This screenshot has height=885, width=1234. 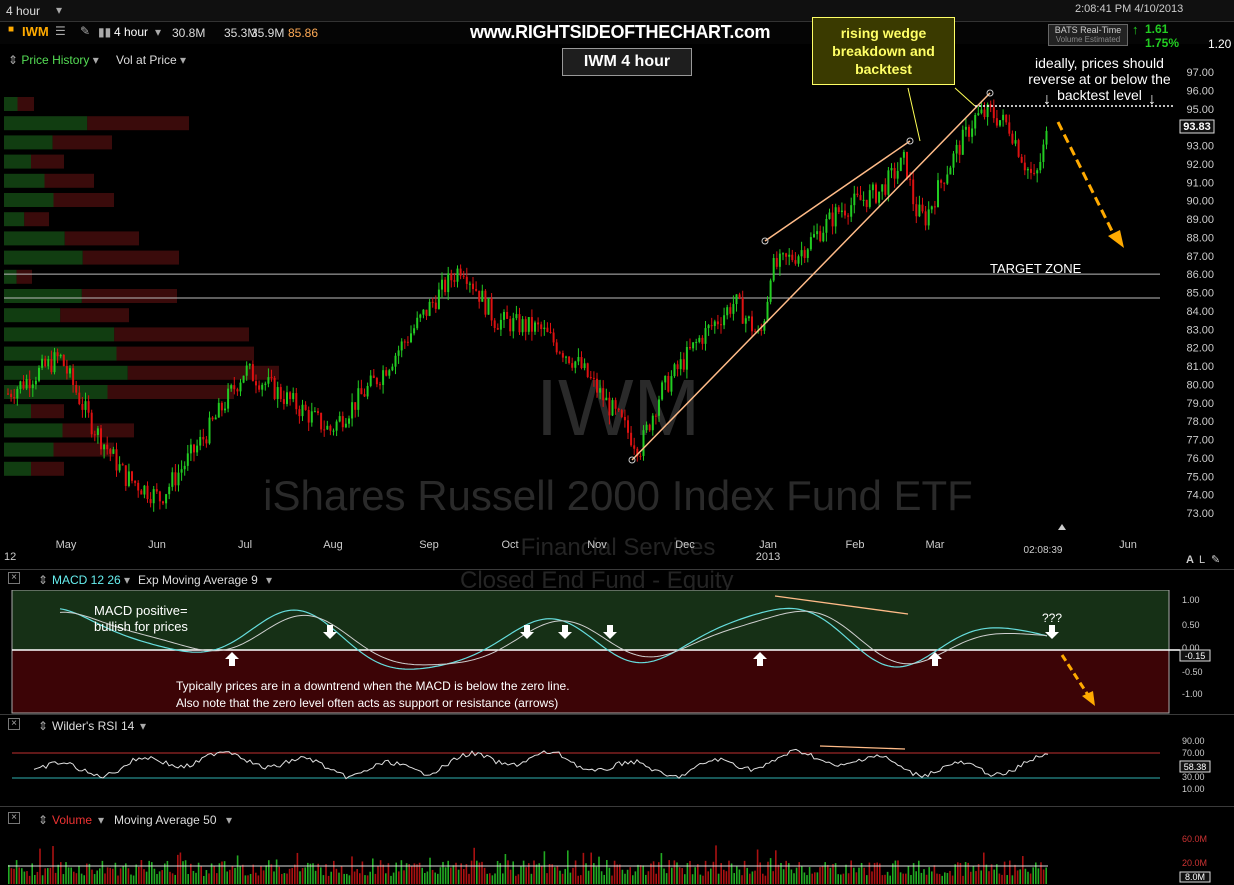 I want to click on auto-scale-icon: A, so click(x=1190, y=560).